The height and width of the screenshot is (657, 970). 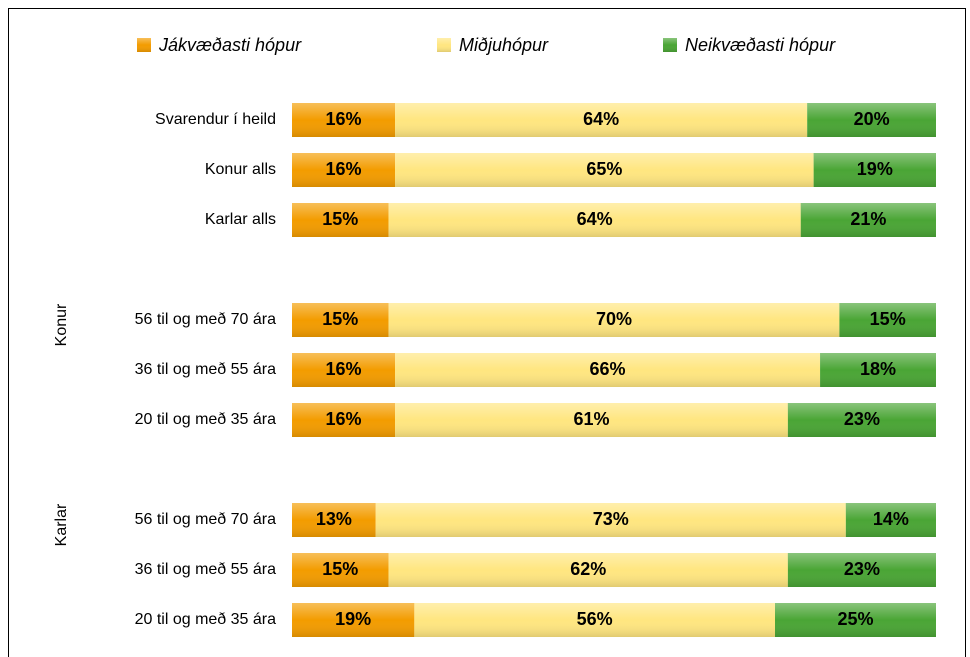 What do you see at coordinates (61, 324) in the screenshot?
I see `group-label: Konur` at bounding box center [61, 324].